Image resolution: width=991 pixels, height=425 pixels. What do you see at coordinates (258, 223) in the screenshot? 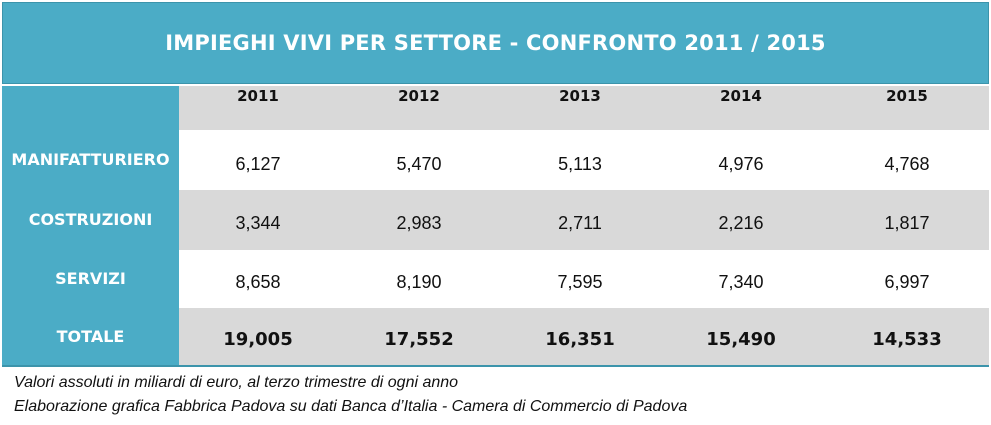
I see `table-cell: 3,344` at bounding box center [258, 223].